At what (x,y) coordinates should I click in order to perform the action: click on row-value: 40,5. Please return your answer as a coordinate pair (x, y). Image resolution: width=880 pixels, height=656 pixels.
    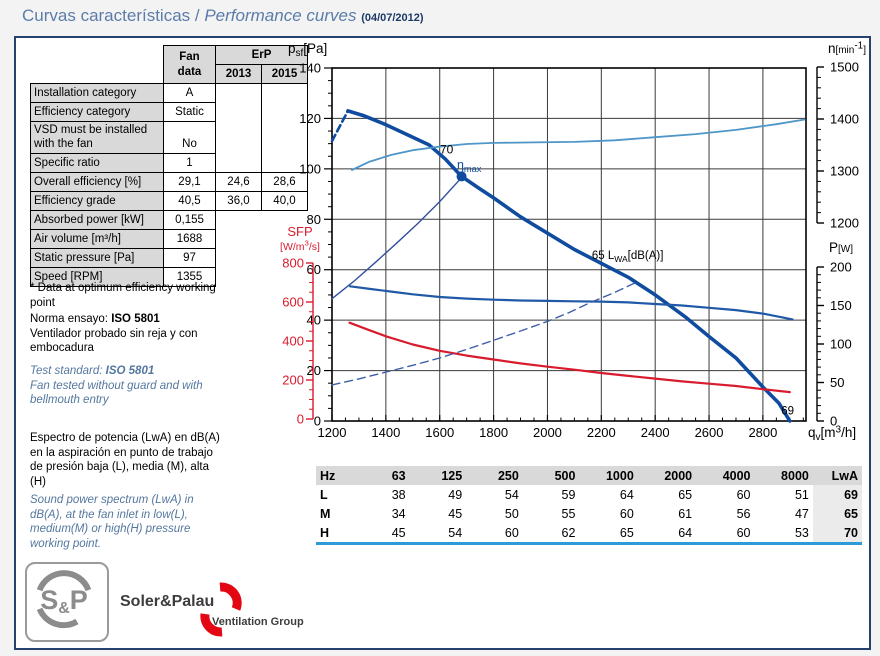
    Looking at the image, I should click on (189, 200).